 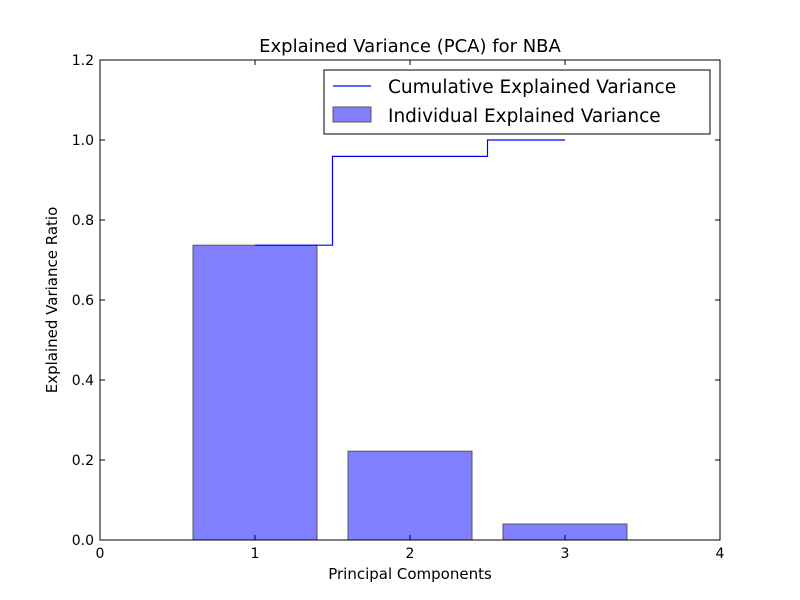 I want to click on x-tick-label: 1, so click(x=255, y=554).